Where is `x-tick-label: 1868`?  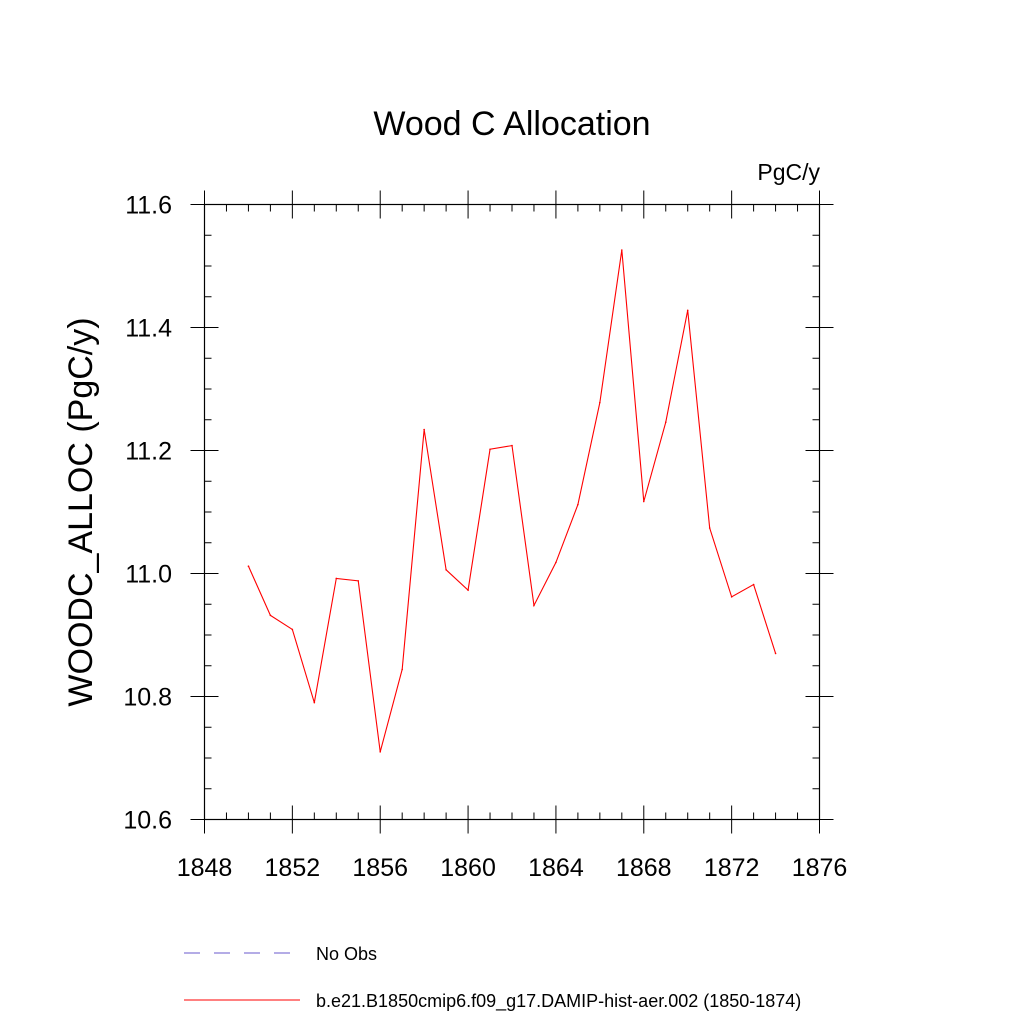
x-tick-label: 1868 is located at coordinates (644, 868).